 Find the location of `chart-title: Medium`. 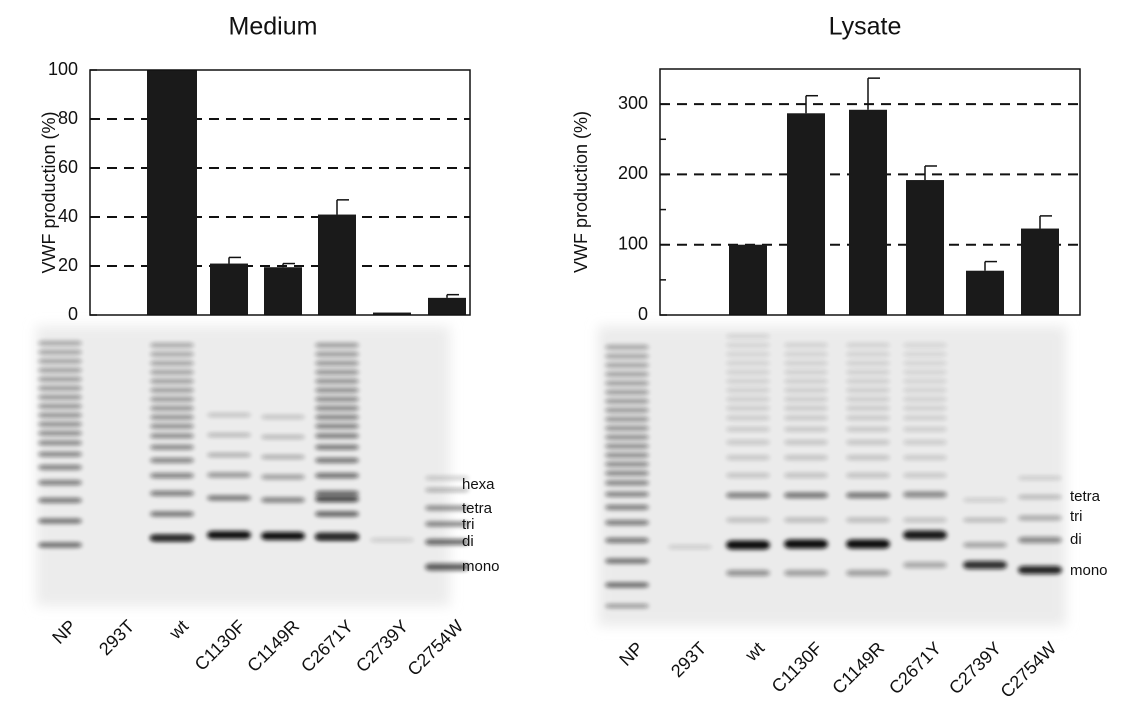

chart-title: Medium is located at coordinates (273, 27).